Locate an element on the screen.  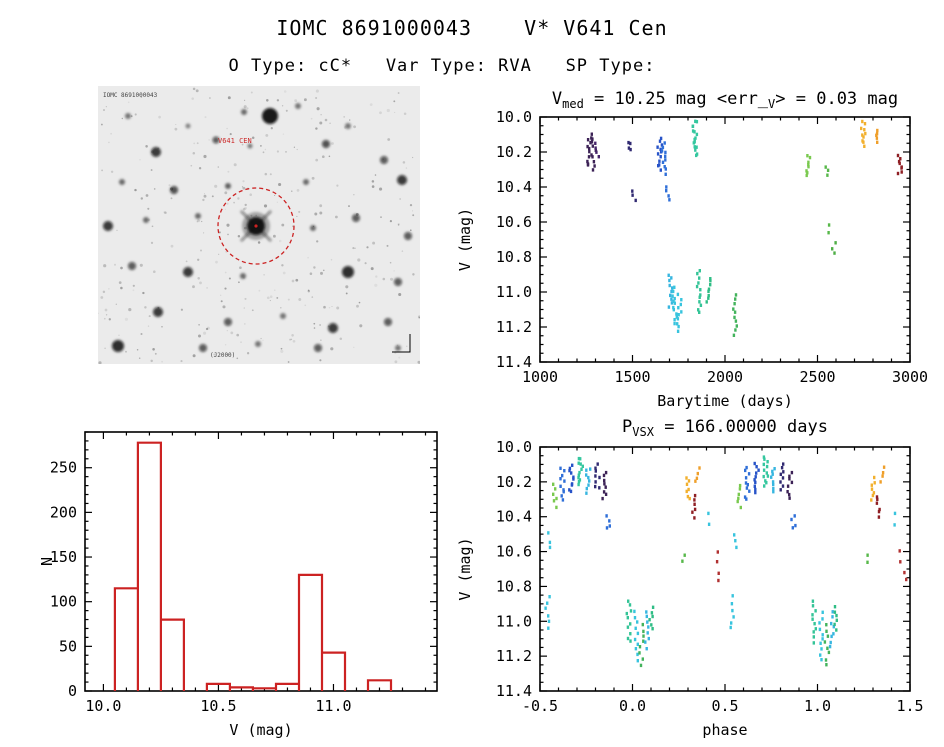
lightcurve-data-points is located at coordinates (744, 228).